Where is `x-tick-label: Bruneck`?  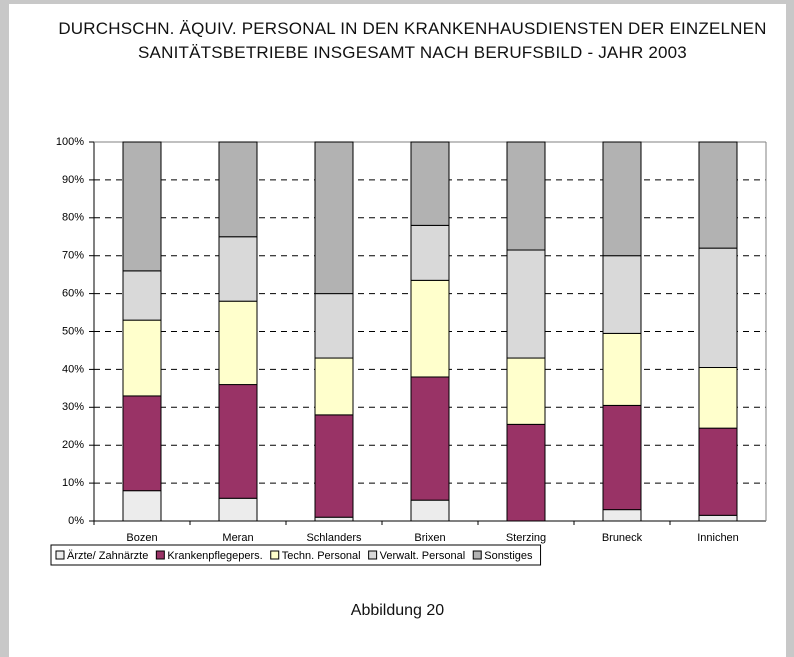
x-tick-label: Bruneck is located at coordinates (622, 538).